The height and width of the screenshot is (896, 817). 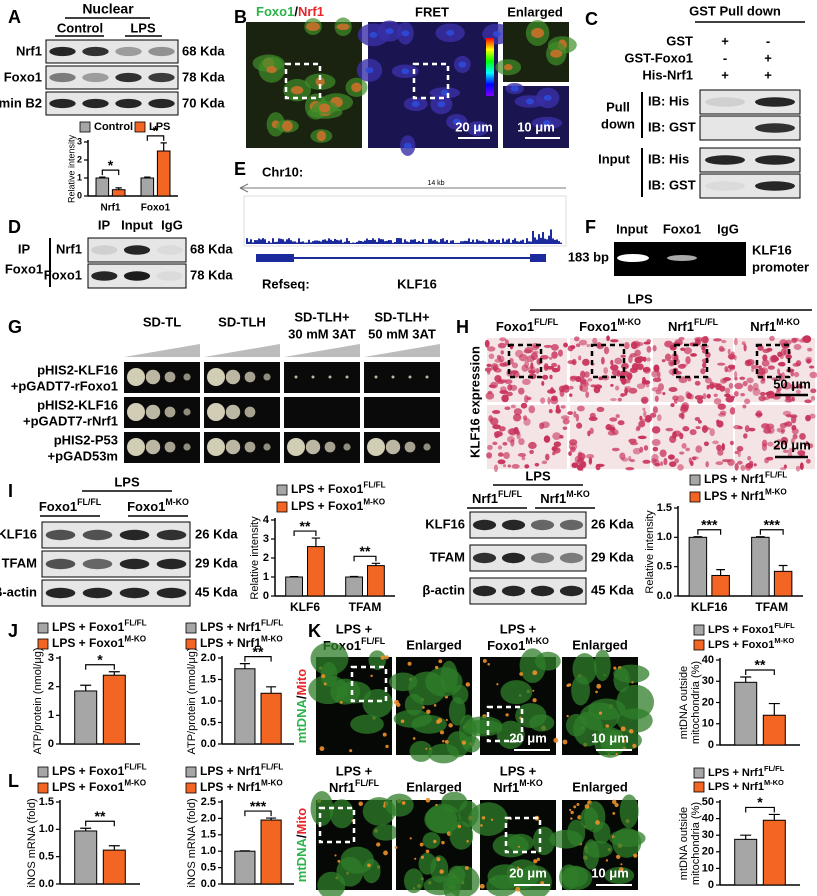 What do you see at coordinates (518, 770) in the screenshot?
I see `column-title: LPS +` at bounding box center [518, 770].